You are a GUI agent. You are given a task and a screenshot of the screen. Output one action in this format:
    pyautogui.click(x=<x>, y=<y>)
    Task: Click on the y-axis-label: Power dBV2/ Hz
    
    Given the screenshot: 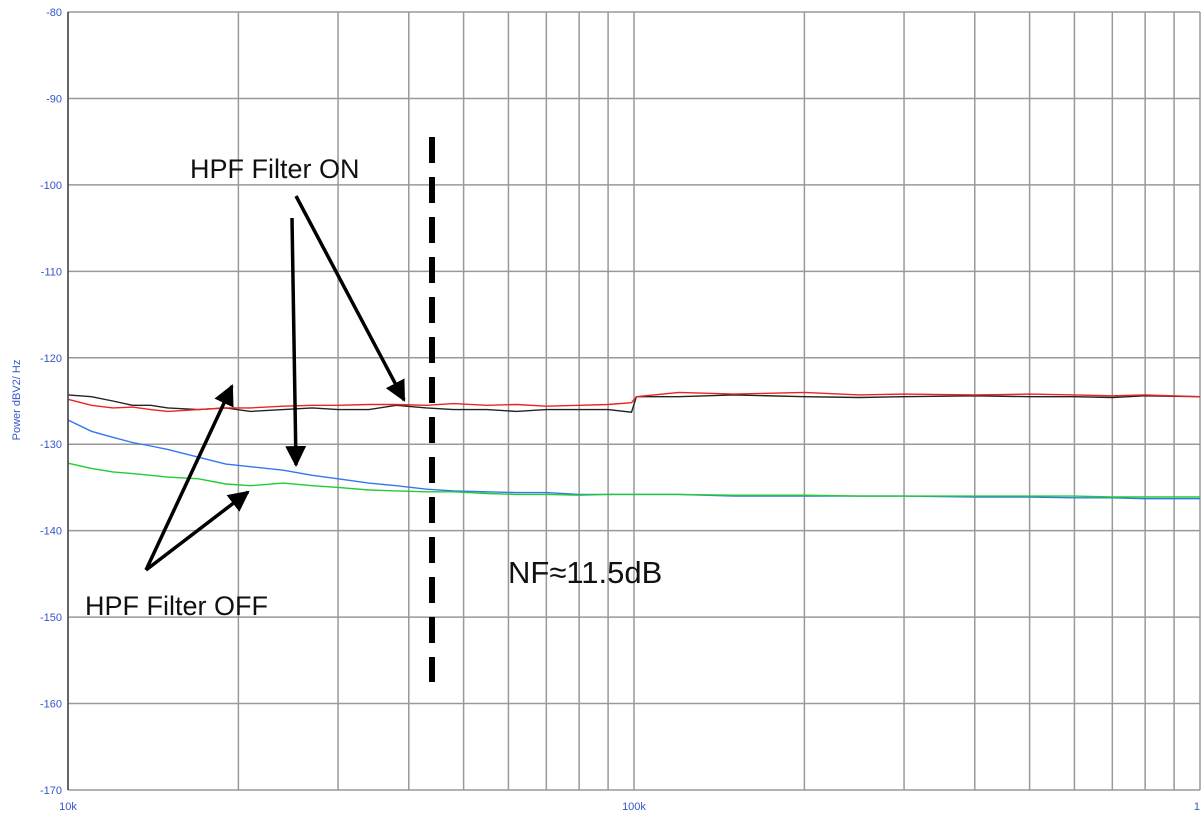 What is the action you would take?
    pyautogui.click(x=17, y=400)
    